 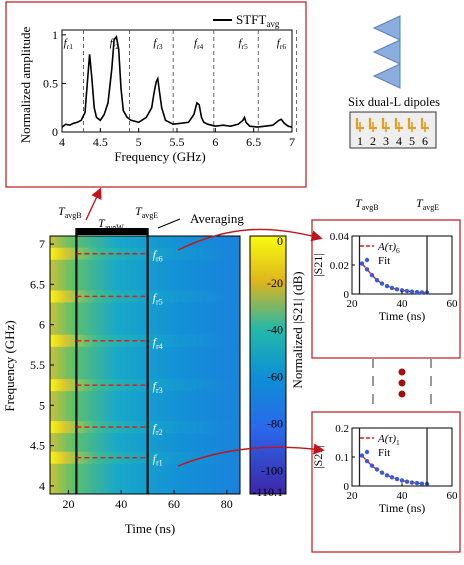 What do you see at coordinates (158, 429) in the screenshot?
I see `heatmap-label-r2: fr2` at bounding box center [158, 429].